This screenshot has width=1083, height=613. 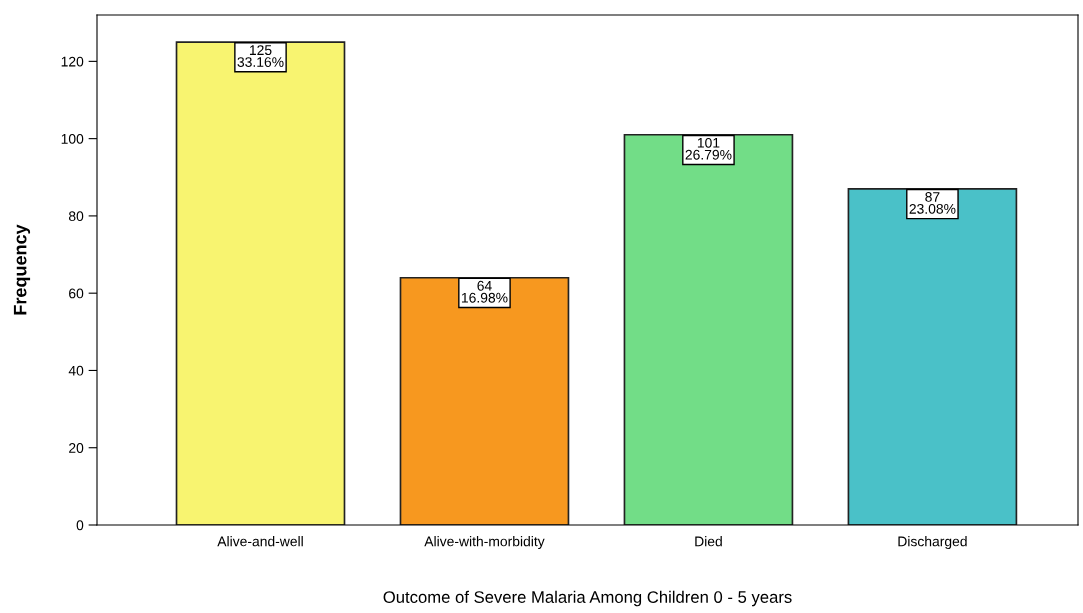 What do you see at coordinates (76, 293) in the screenshot?
I see `y-tick-label: 60` at bounding box center [76, 293].